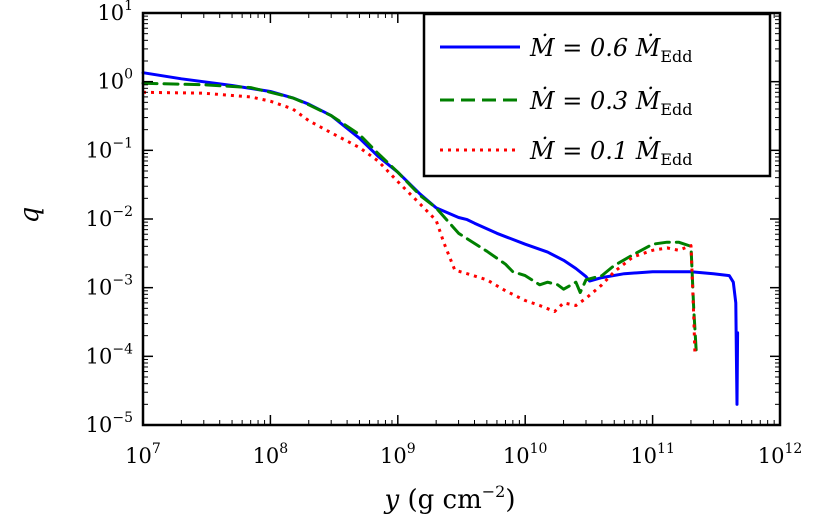 The image size is (830, 524). What do you see at coordinates (610, 152) in the screenshot?
I see `legend-label-0.1: Ṁ = 0.1 ṀEdd` at bounding box center [610, 152].